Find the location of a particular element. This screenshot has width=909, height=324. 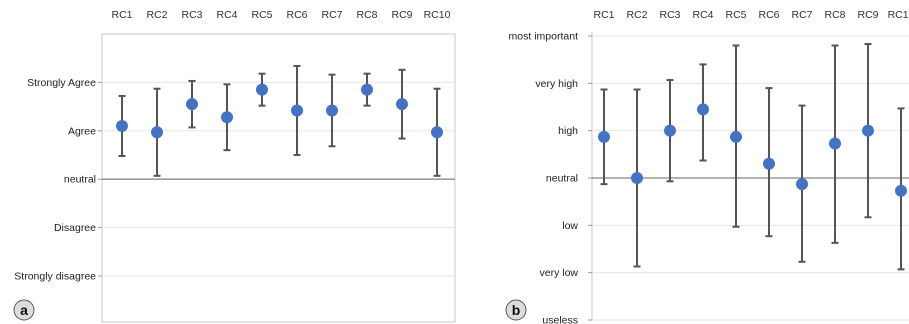

panel-tag: b is located at coordinates (516, 310).